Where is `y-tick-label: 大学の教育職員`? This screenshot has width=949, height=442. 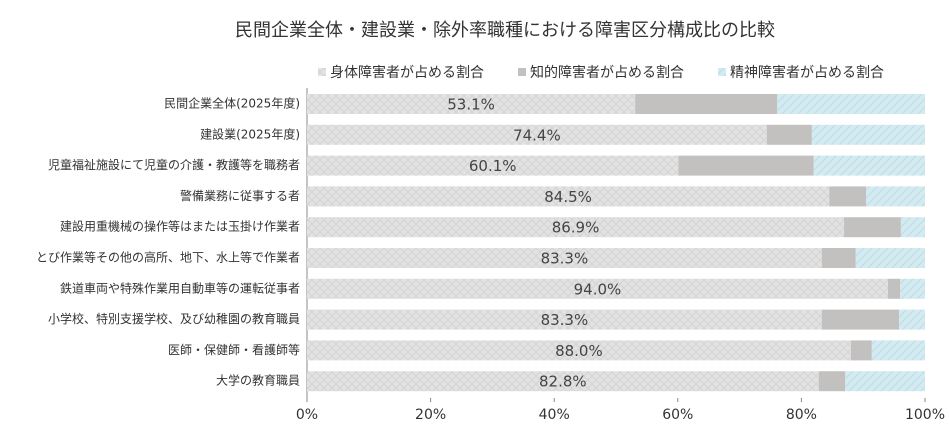 y-tick-label: 大学の教育職員 is located at coordinates (258, 380).